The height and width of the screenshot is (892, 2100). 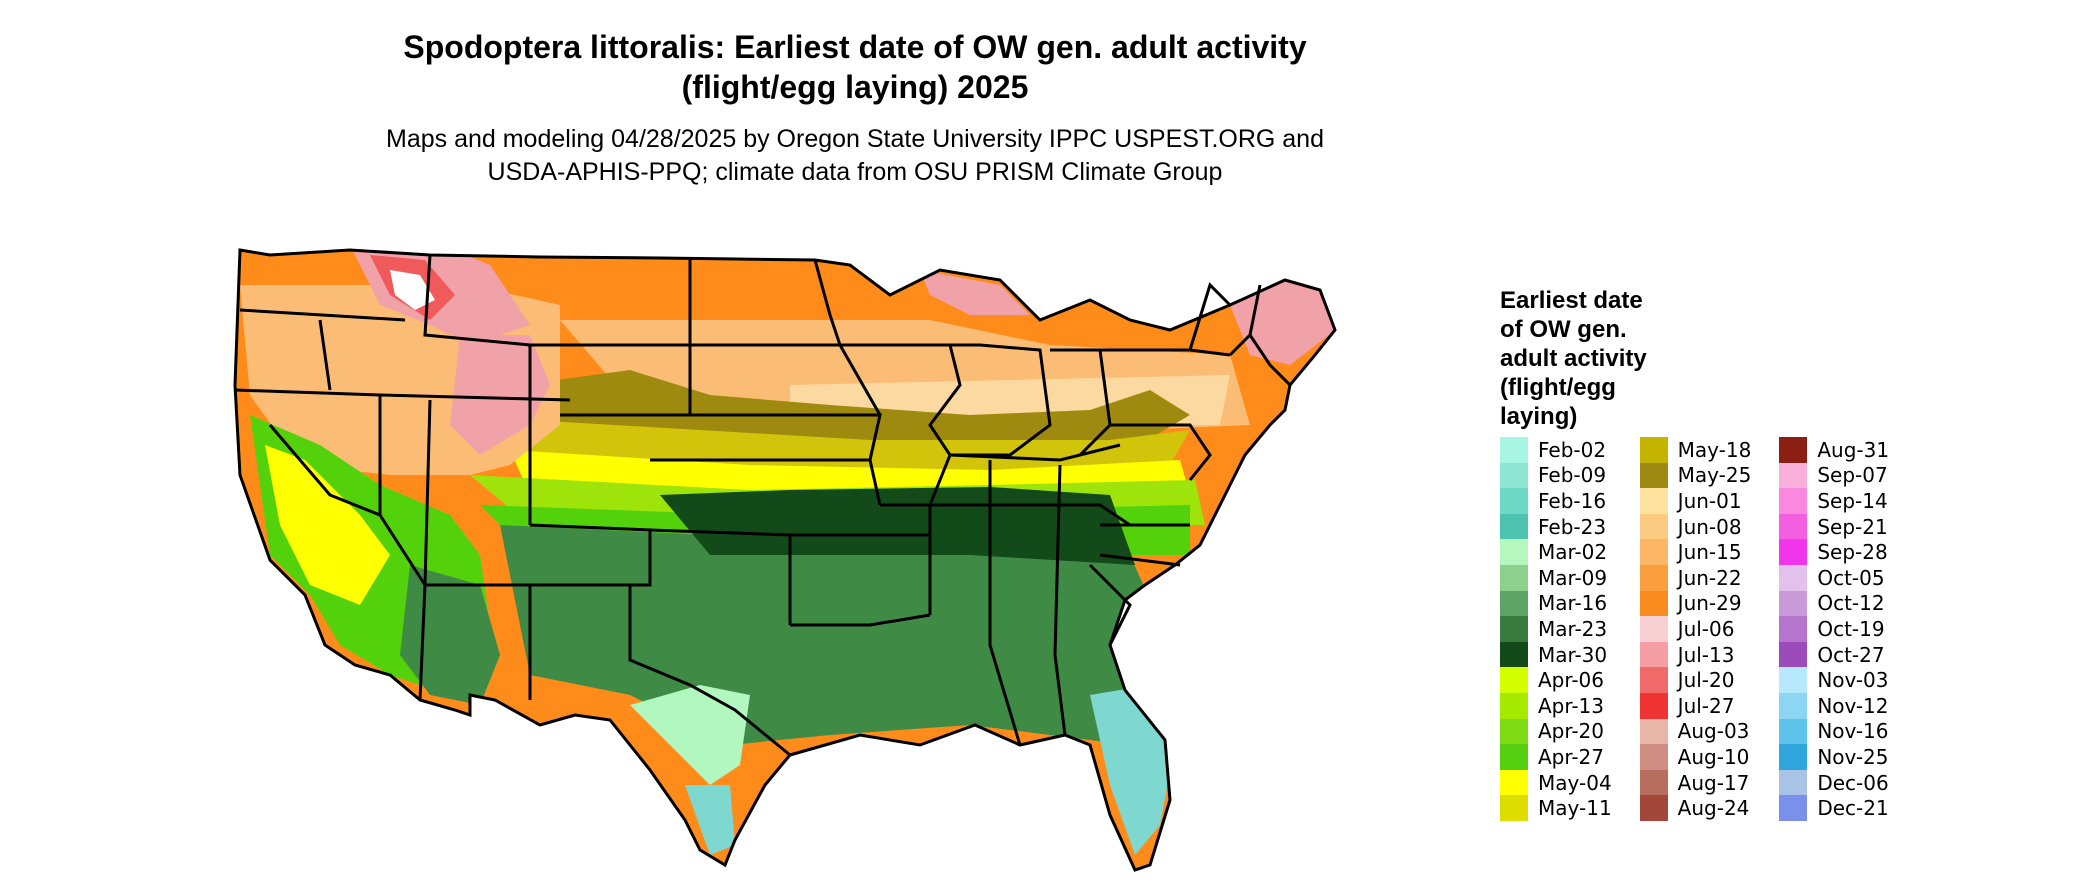 What do you see at coordinates (855, 87) in the screenshot?
I see `map-title-line-2: (flight/egg laying) 2025` at bounding box center [855, 87].